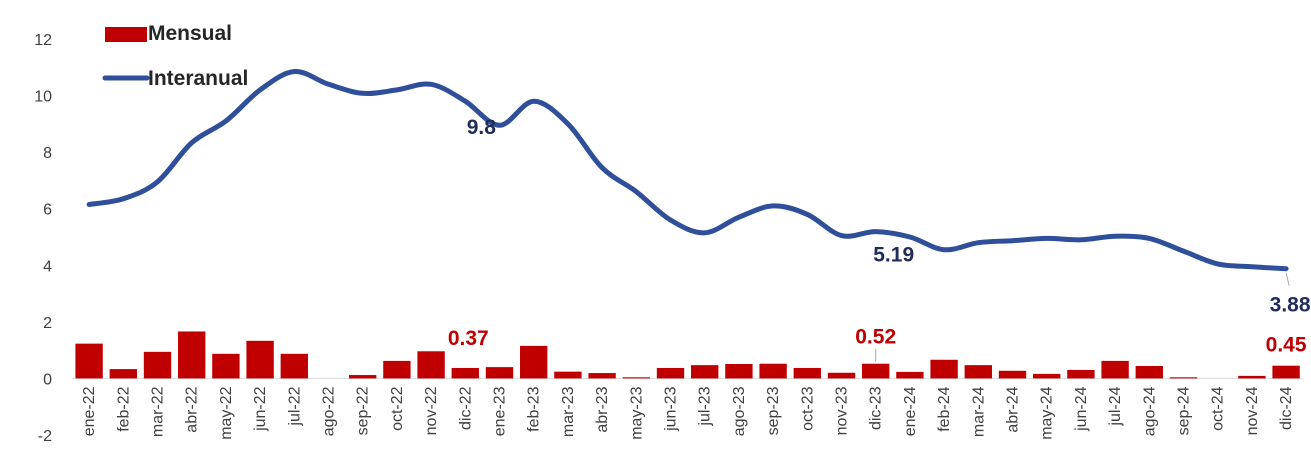  What do you see at coordinates (47, 323) in the screenshot?
I see `y-tick-label: 2` at bounding box center [47, 323].